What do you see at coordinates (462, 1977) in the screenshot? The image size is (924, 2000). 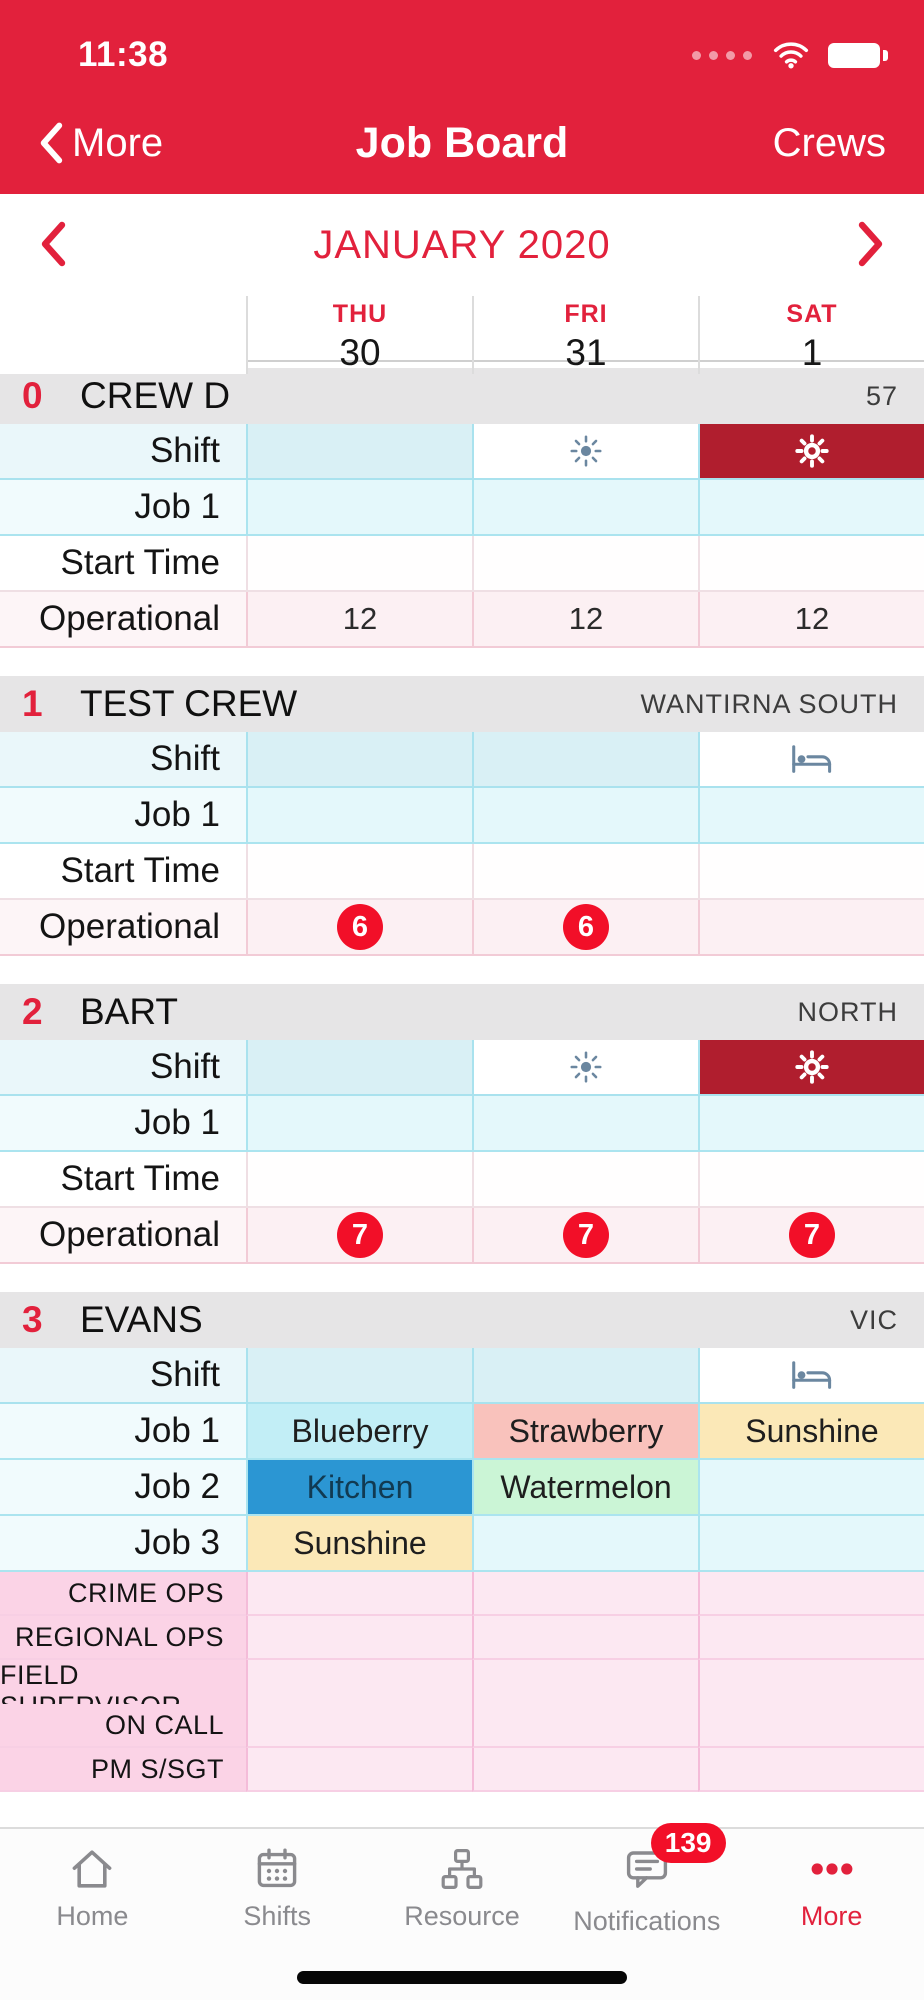 I see `home-indicator` at bounding box center [462, 1977].